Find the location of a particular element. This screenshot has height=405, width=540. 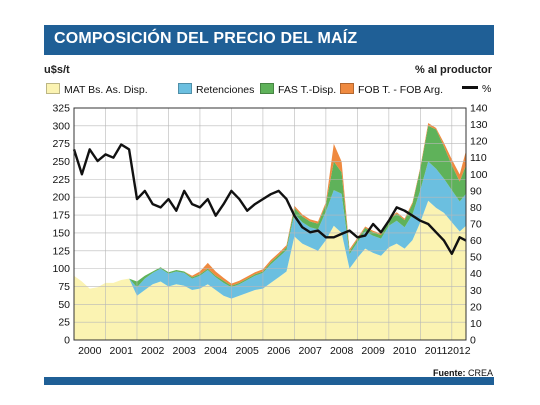

x-tick-label-2007: 2007 is located at coordinates (310, 351).